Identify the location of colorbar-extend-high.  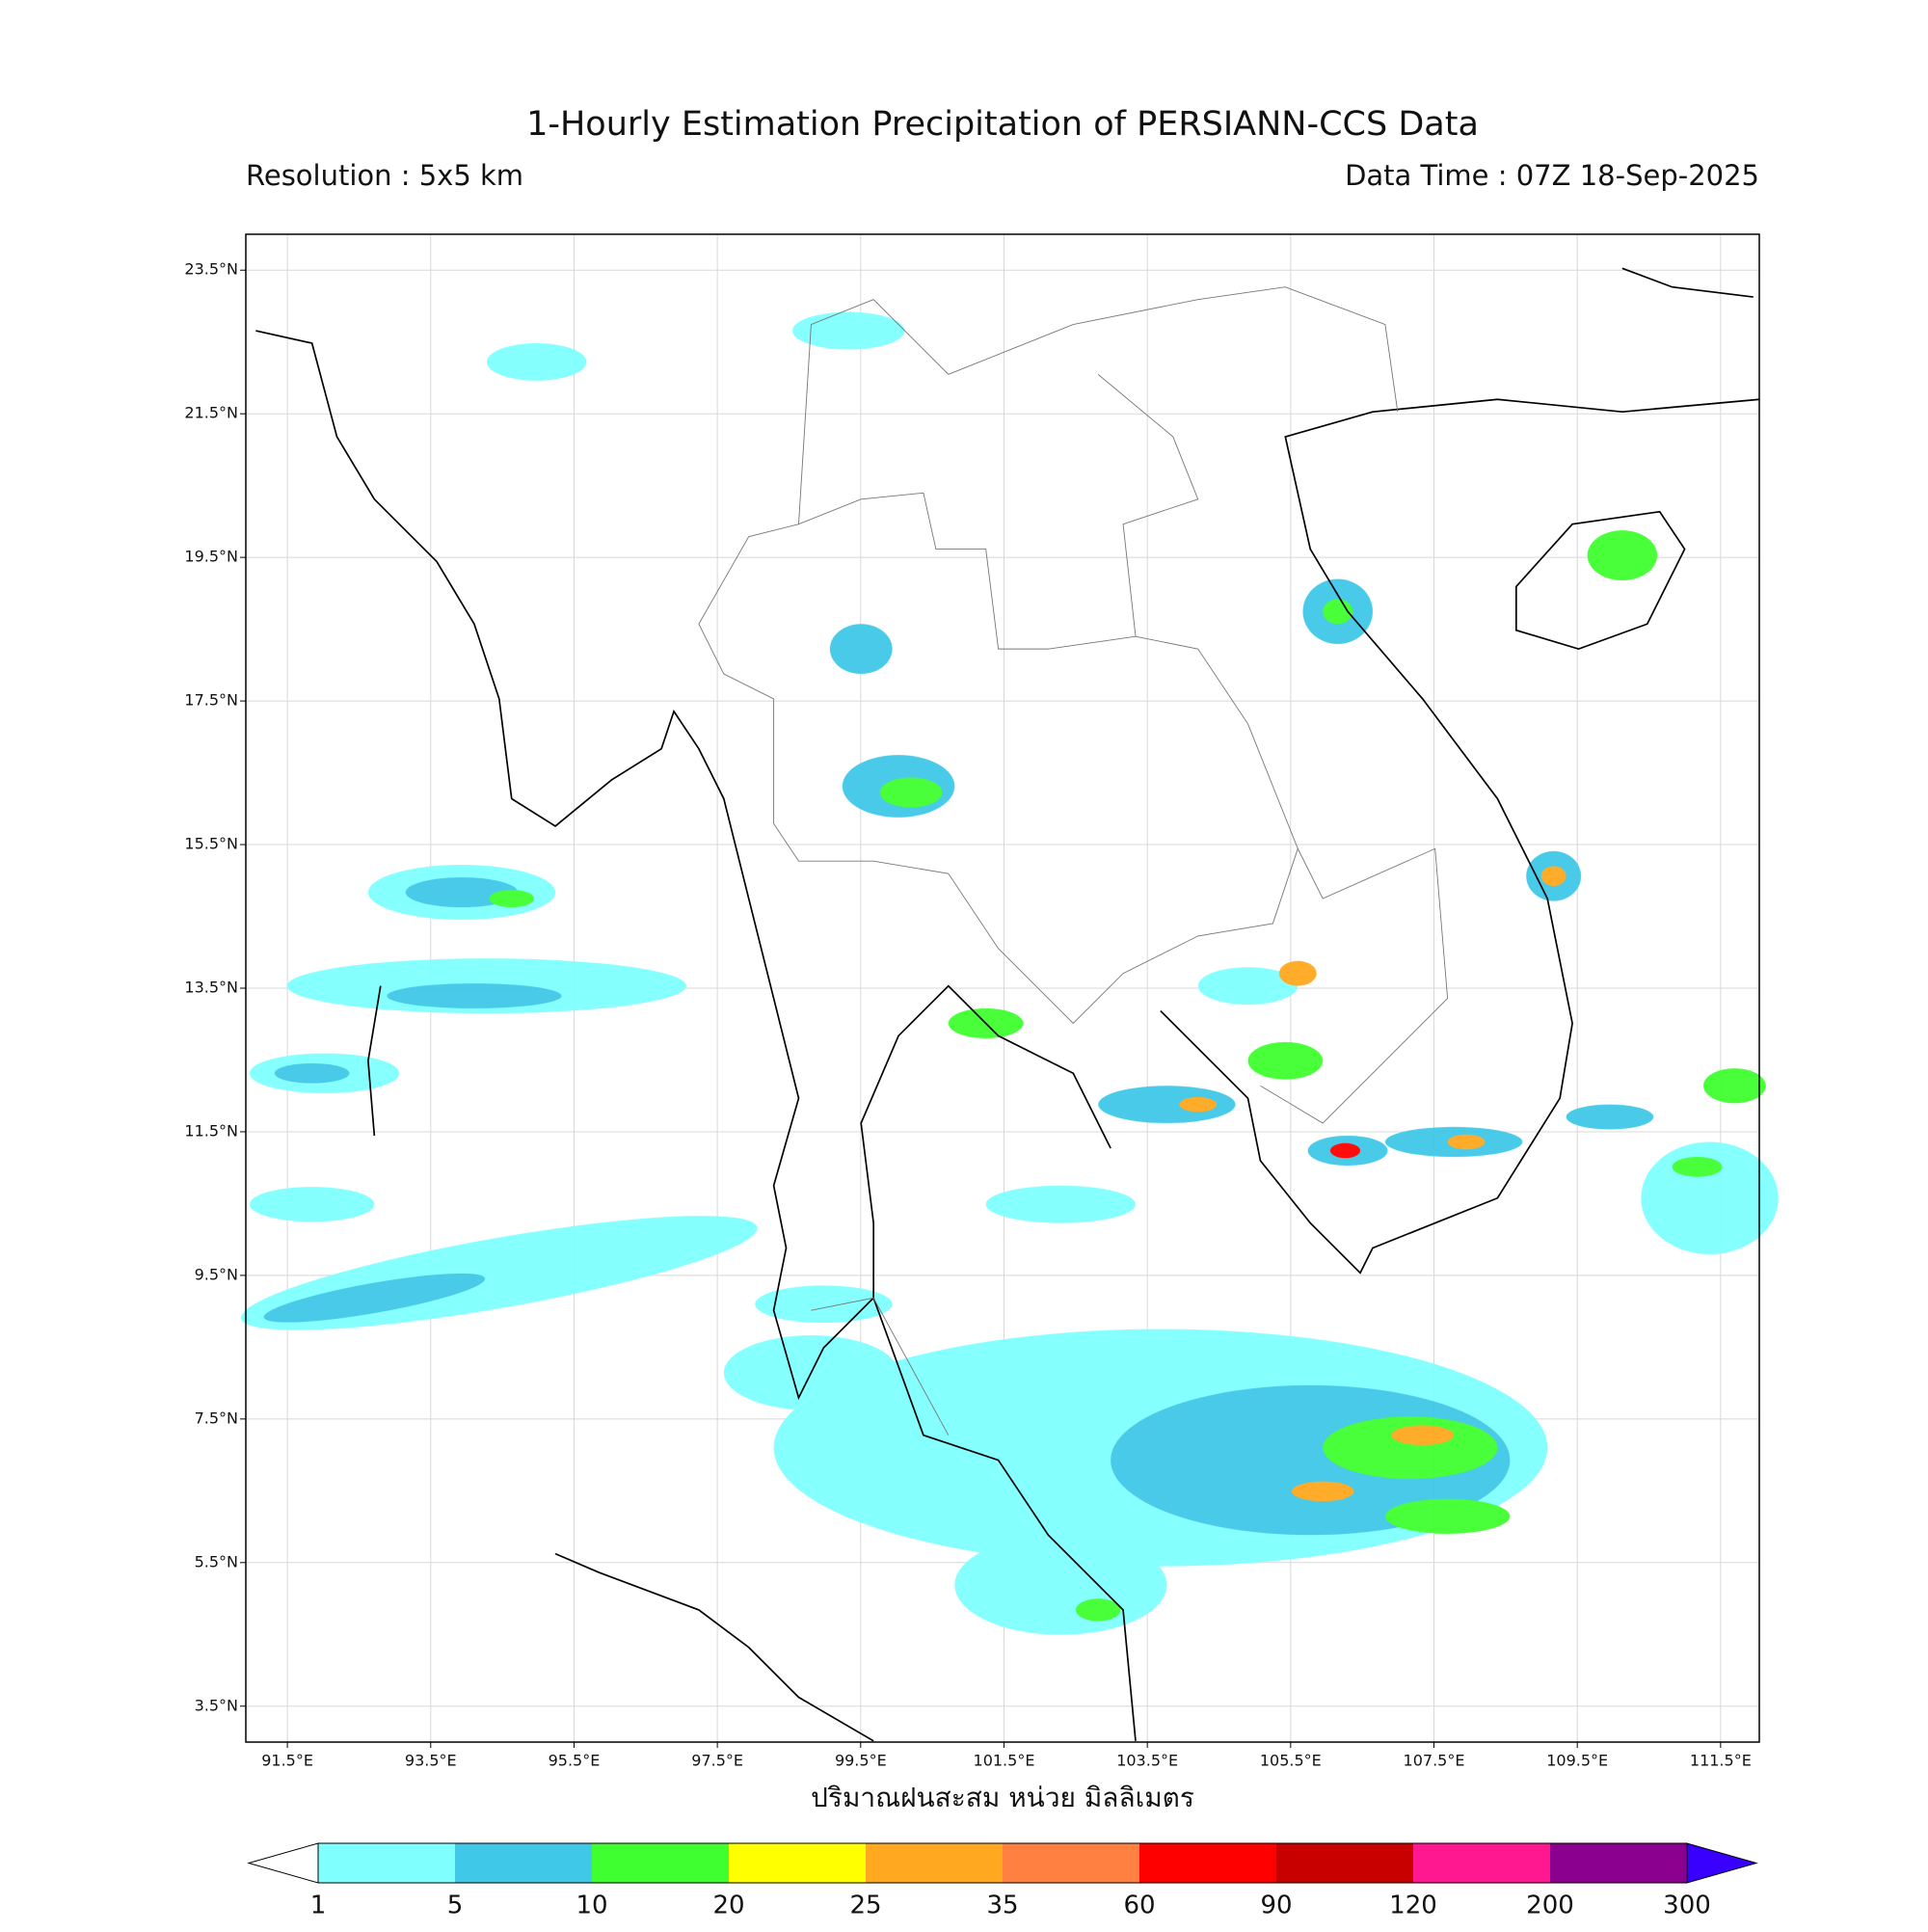
(1722, 1863).